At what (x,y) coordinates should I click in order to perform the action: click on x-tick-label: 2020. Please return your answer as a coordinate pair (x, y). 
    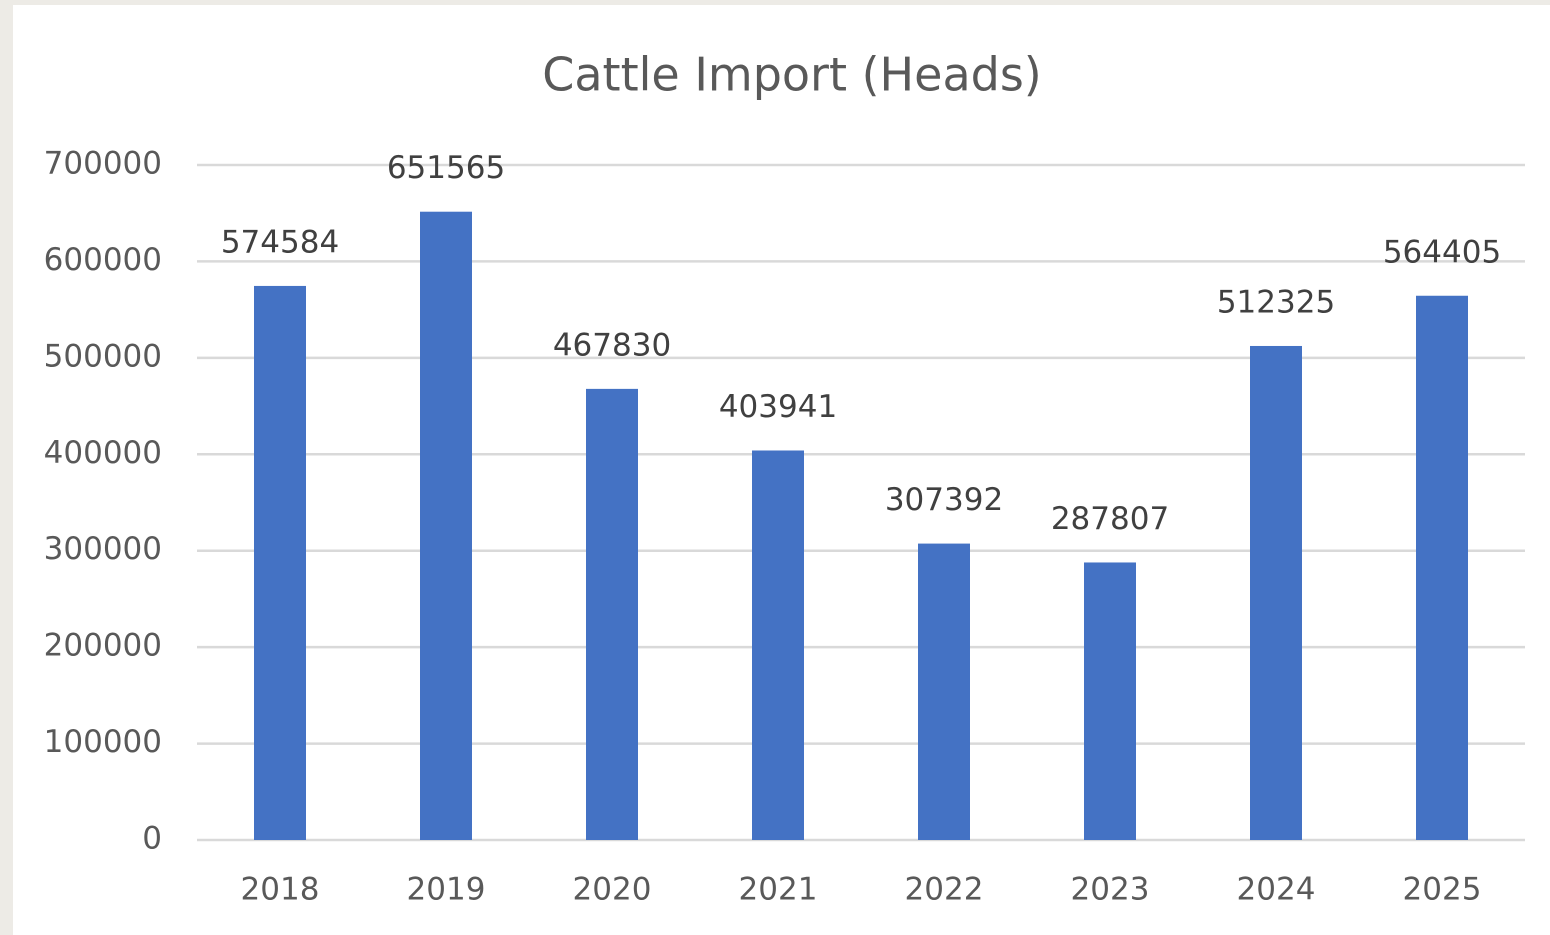
    Looking at the image, I should click on (612, 890).